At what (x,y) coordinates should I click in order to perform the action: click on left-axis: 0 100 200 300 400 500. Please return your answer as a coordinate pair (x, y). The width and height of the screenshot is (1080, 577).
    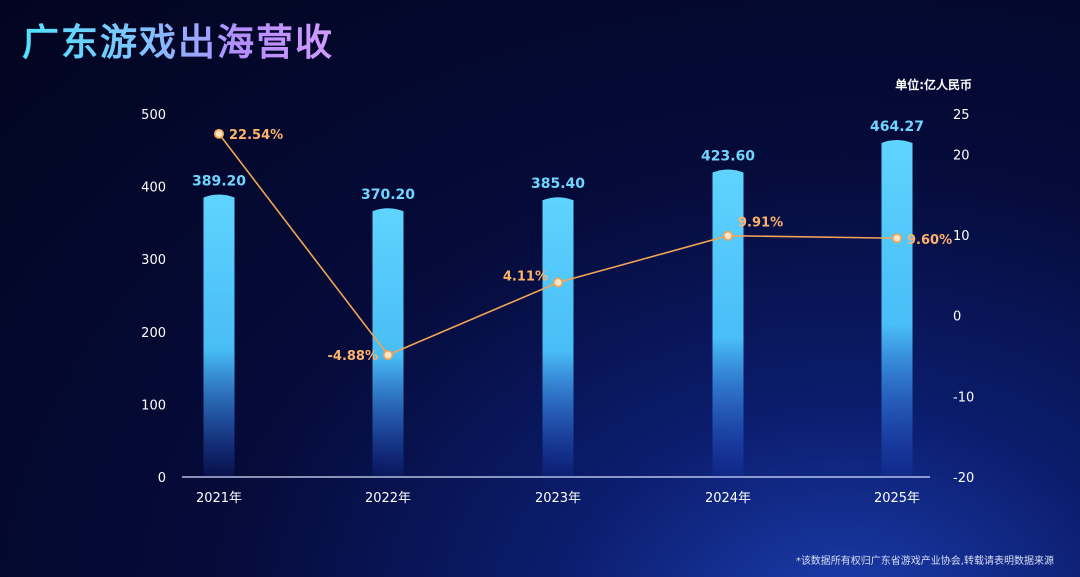
    Looking at the image, I should click on (153, 297).